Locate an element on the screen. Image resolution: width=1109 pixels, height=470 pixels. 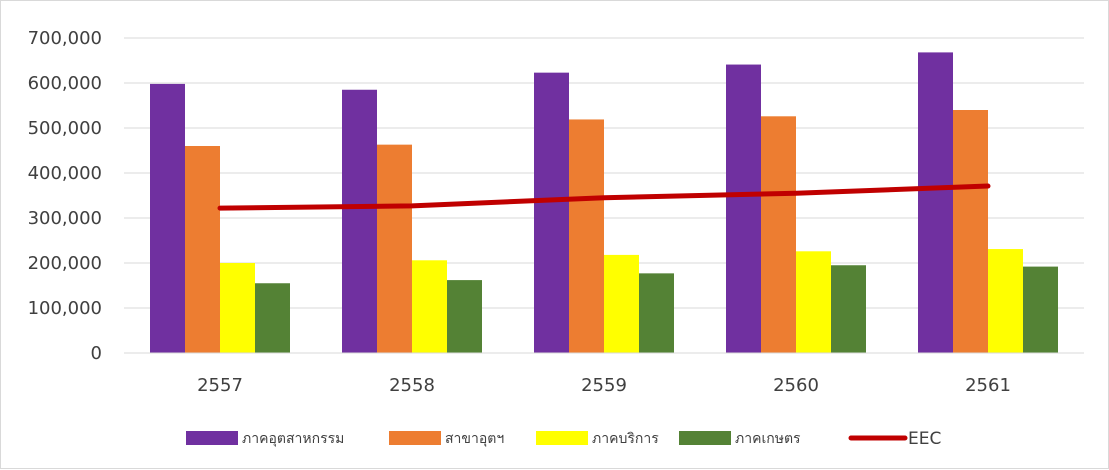
legend-label: EEC is located at coordinates (924, 439).